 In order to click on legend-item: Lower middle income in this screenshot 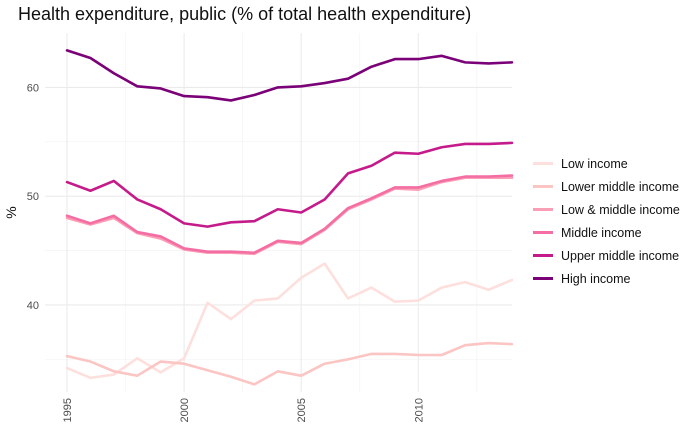, I will do `click(606, 186)`.